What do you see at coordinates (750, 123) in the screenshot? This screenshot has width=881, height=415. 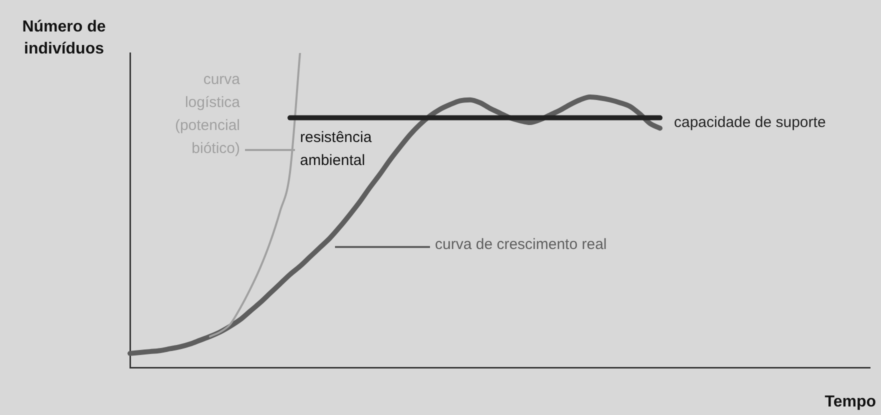 I see `series-label: capacidade de suporte` at bounding box center [750, 123].